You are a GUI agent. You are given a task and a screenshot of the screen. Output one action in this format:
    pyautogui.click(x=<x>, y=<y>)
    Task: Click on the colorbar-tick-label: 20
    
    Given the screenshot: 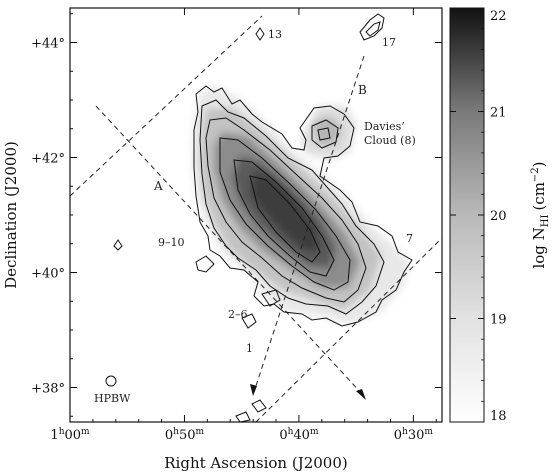 What is the action you would take?
    pyautogui.click(x=498, y=216)
    